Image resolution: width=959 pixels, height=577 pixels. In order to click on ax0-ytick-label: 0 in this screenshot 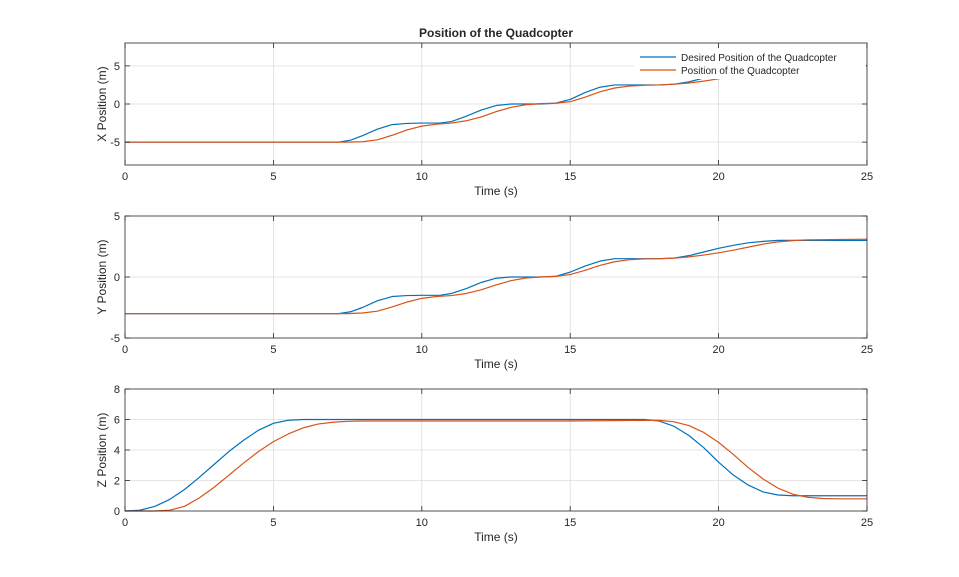, I will do `click(117, 105)`.